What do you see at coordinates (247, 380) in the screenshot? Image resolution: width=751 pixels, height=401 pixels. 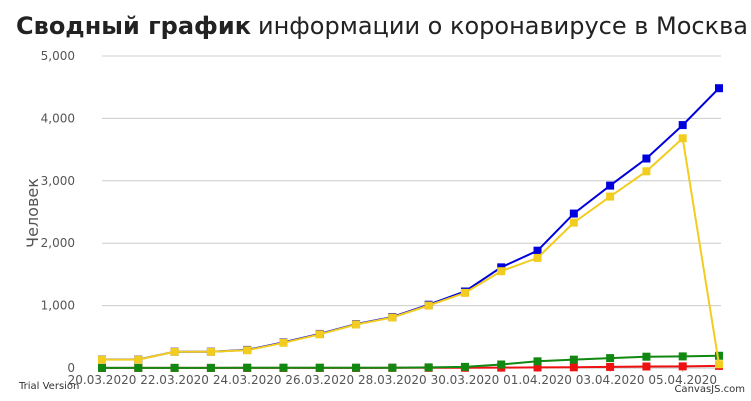 I see `x-tick-label: 24.03.2020` at bounding box center [247, 380].